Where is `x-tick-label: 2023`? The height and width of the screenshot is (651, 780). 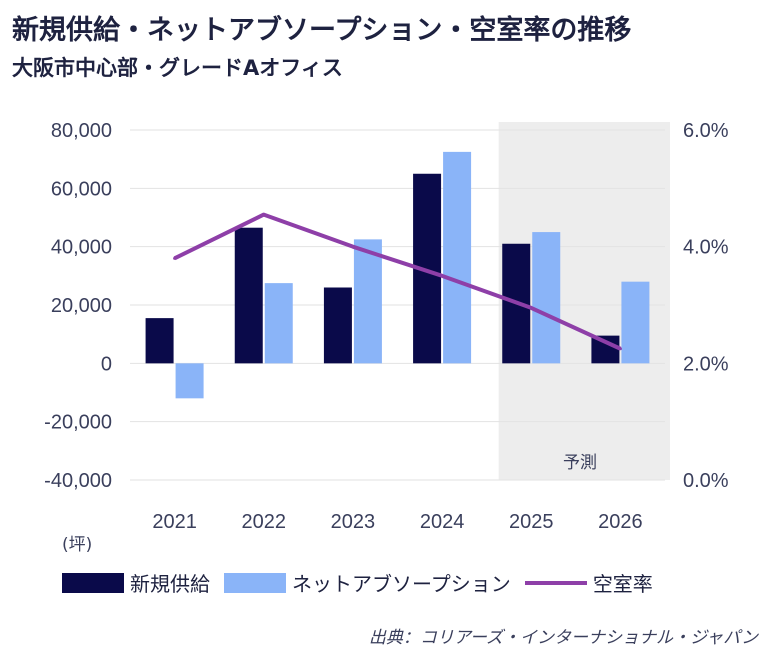
x-tick-label: 2023 is located at coordinates (353, 522).